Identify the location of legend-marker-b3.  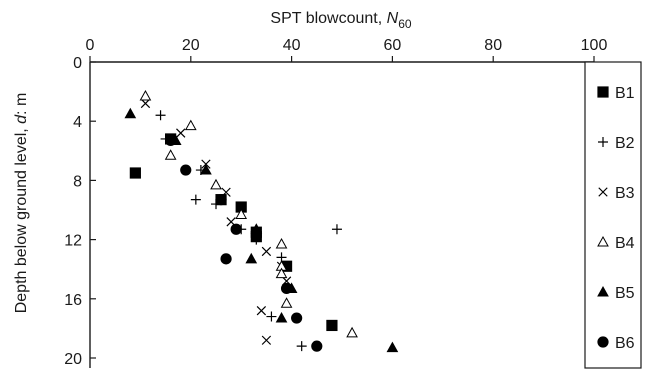
(603, 192).